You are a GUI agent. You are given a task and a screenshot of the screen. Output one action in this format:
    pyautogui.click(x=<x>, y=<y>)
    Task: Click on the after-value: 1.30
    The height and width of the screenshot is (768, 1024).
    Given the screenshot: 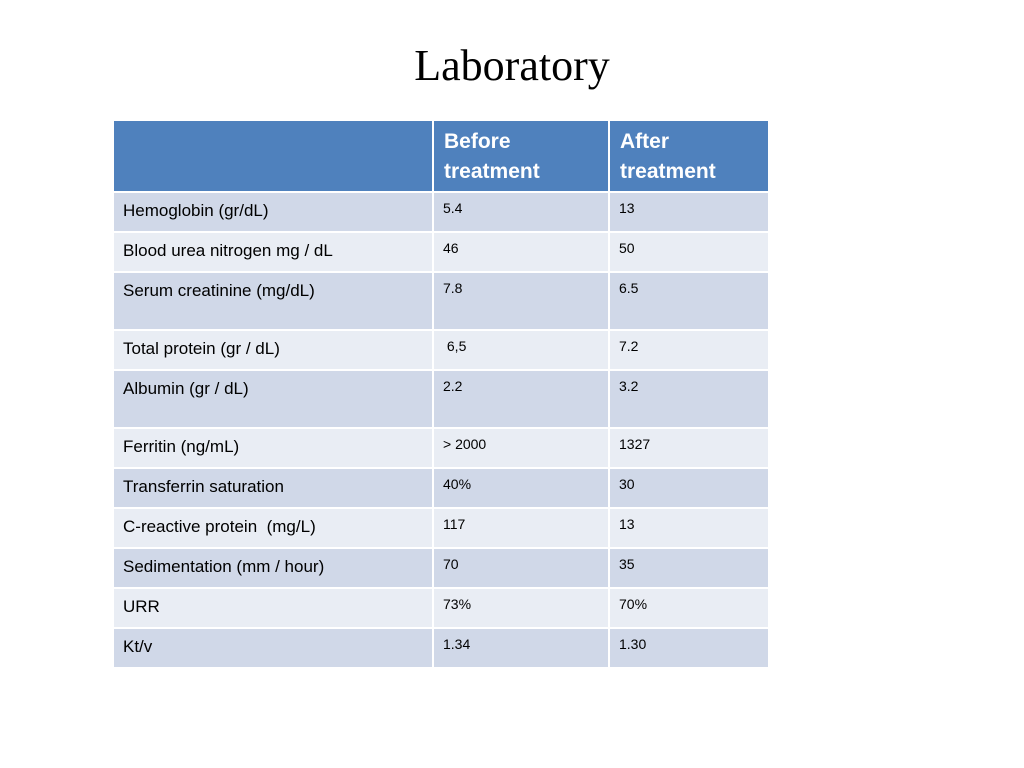 What is the action you would take?
    pyautogui.click(x=689, y=648)
    